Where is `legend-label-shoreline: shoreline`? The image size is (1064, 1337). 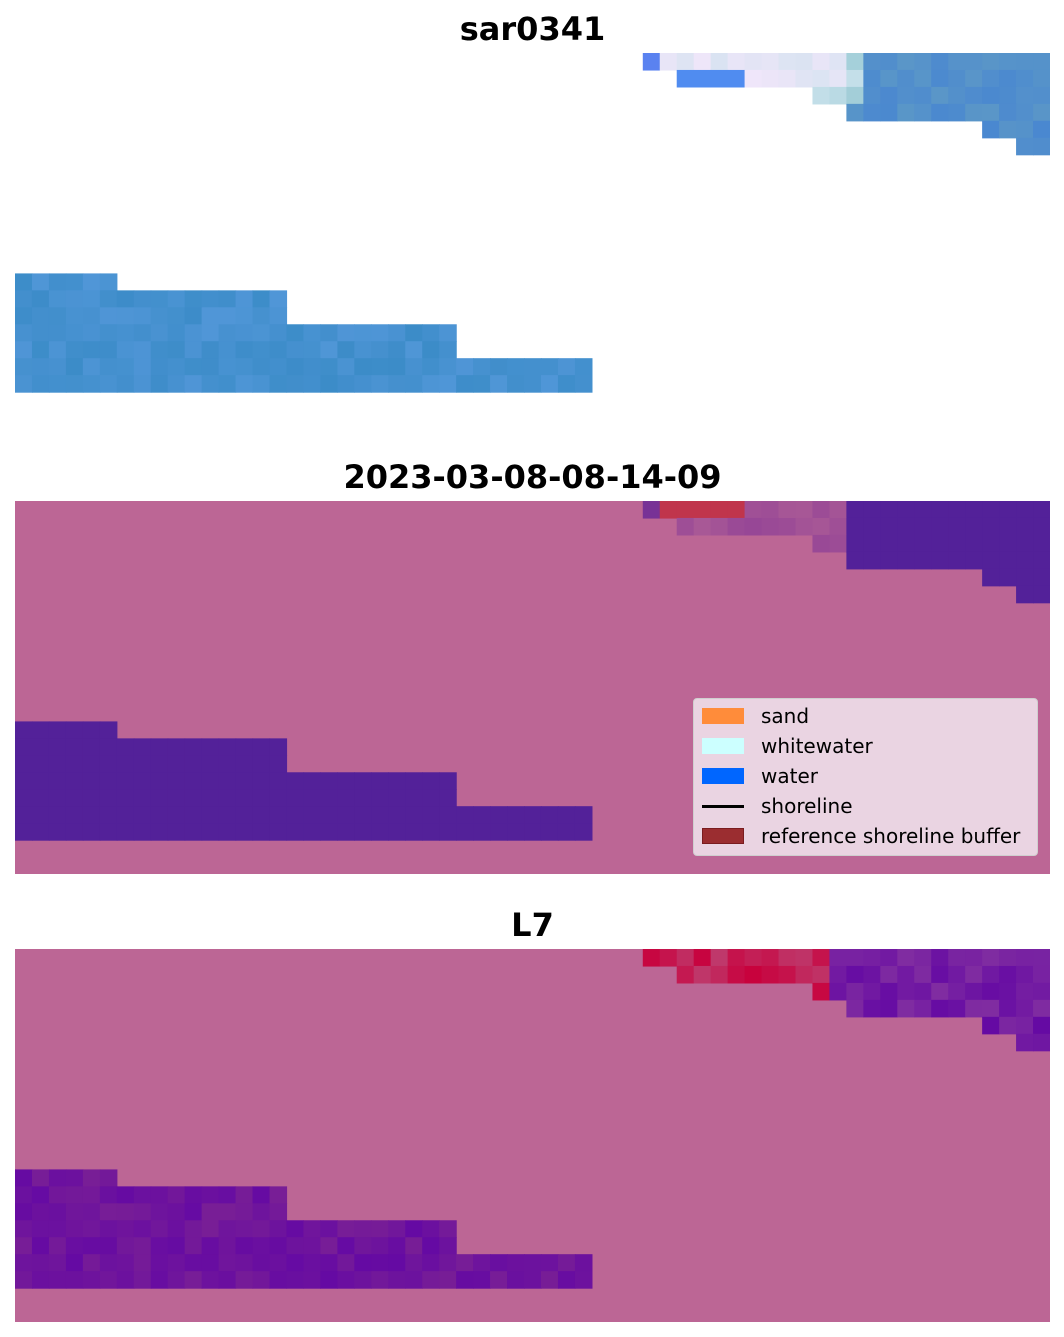
legend-label-shoreline: shoreline is located at coordinates (807, 806).